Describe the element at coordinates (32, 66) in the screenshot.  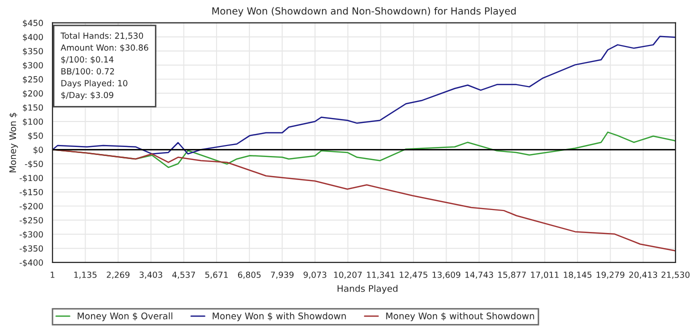
I see `y-tick-label: $300` at that location.